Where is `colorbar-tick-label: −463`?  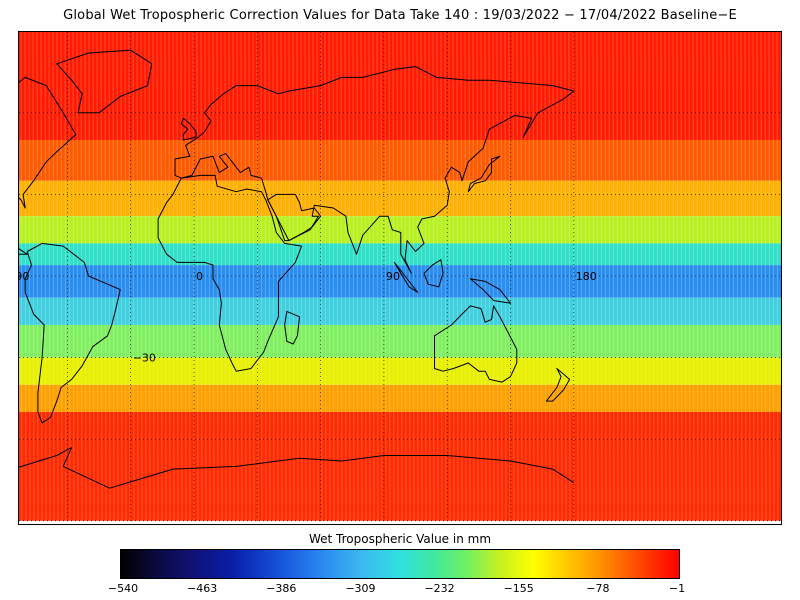 colorbar-tick-label: −463 is located at coordinates (202, 588).